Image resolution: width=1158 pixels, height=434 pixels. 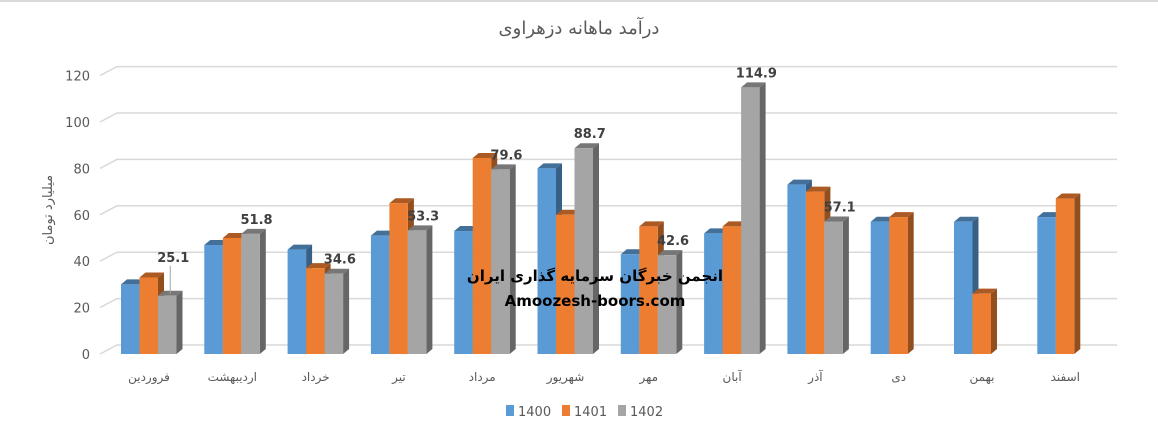 What do you see at coordinates (733, 376) in the screenshot?
I see `x-tick-label: آبان` at bounding box center [733, 376].